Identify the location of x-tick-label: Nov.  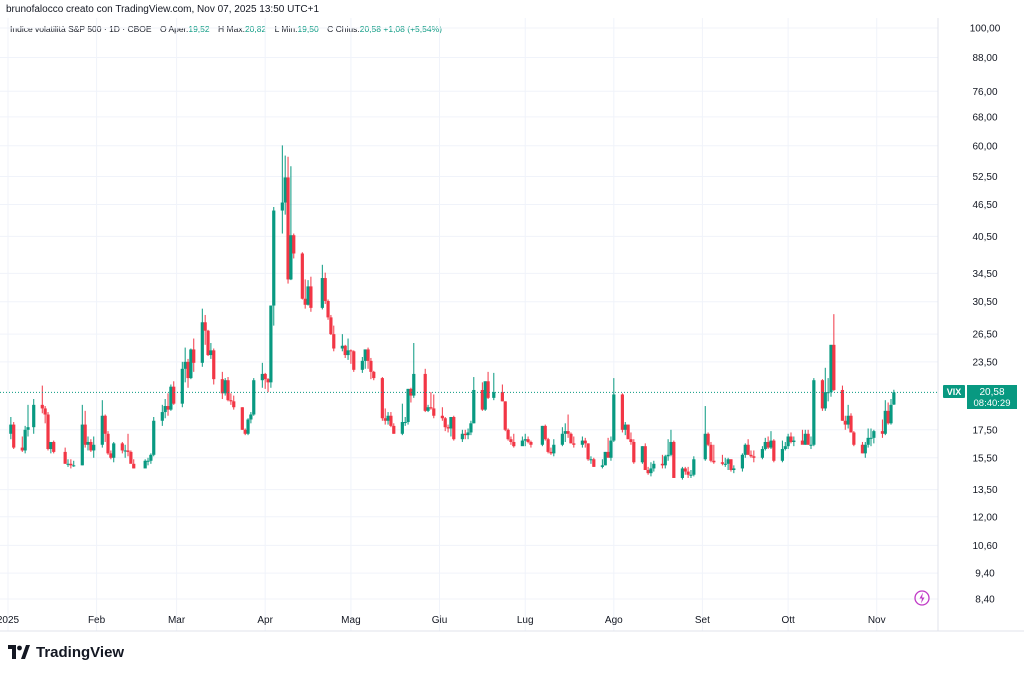
(877, 620).